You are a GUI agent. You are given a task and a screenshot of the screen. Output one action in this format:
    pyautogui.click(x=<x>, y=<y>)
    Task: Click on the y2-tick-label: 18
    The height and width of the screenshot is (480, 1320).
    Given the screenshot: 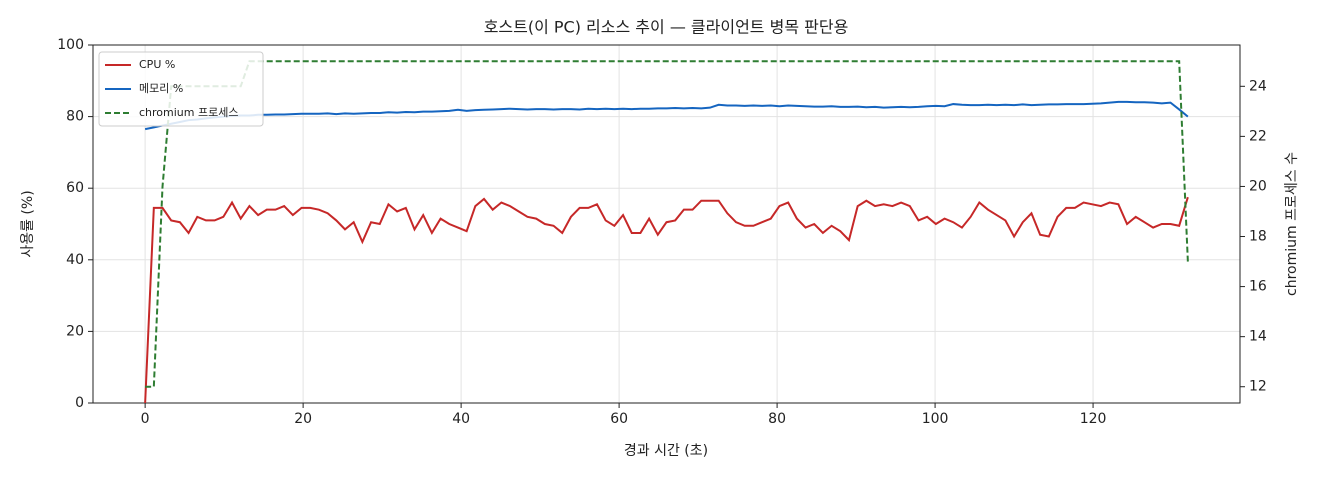 What is the action you would take?
    pyautogui.click(x=1258, y=237)
    